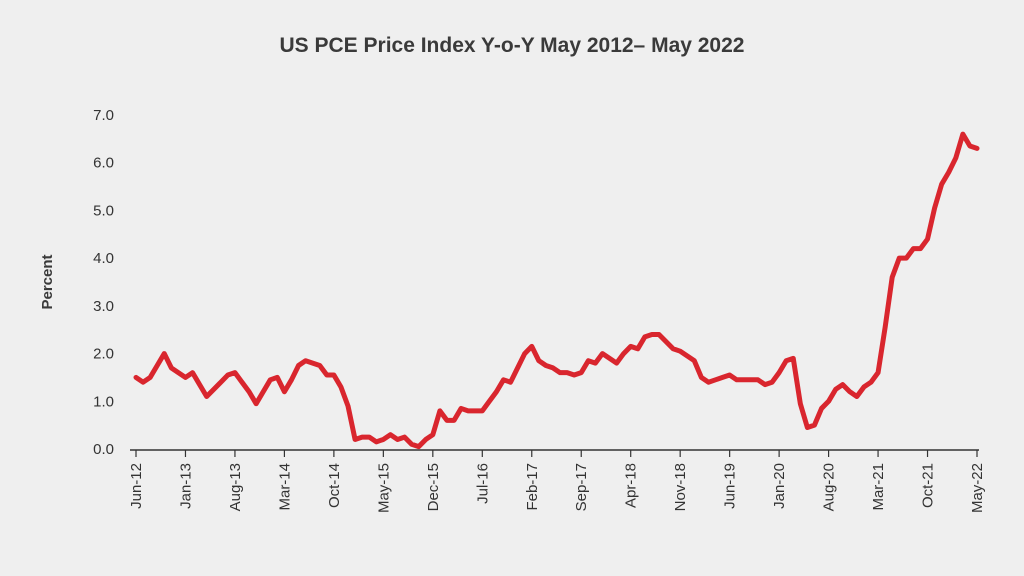 The image size is (1024, 576). What do you see at coordinates (680, 487) in the screenshot?
I see `x-tick-label: Nov-18` at bounding box center [680, 487].